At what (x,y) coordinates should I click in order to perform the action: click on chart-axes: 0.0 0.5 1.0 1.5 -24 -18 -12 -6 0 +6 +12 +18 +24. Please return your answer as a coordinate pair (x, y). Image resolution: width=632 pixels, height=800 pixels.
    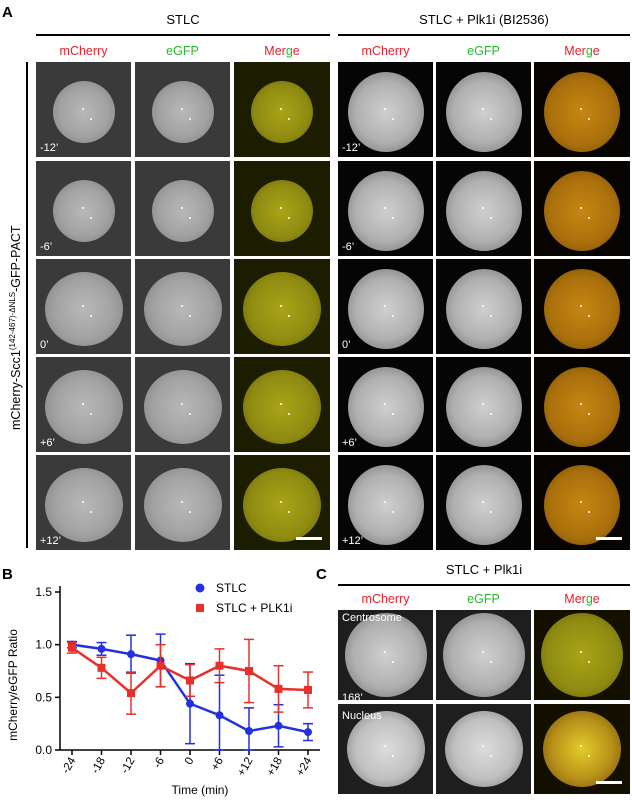
    Looking at the image, I should click on (177, 681).